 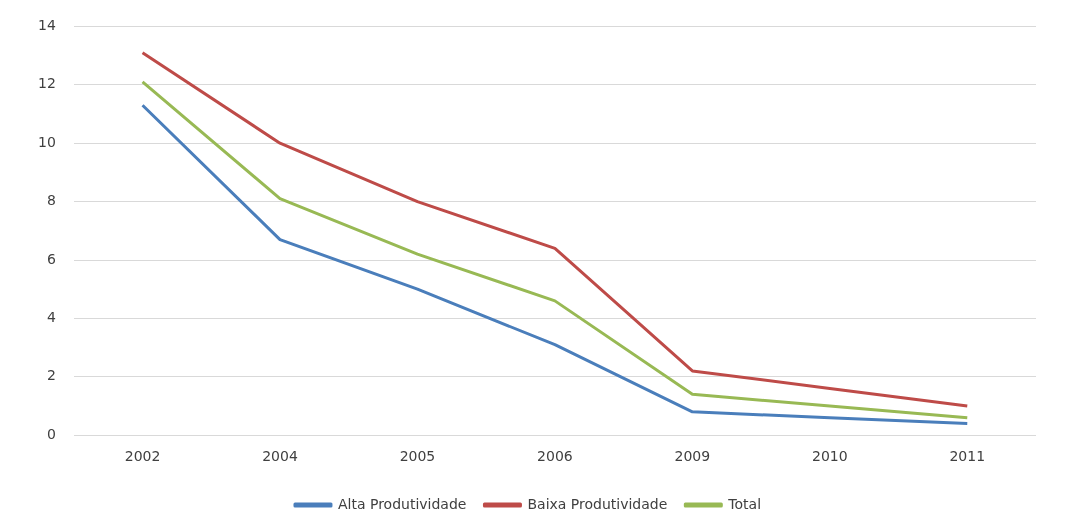 I want to click on x-tick-label: 2005, so click(x=417, y=456).